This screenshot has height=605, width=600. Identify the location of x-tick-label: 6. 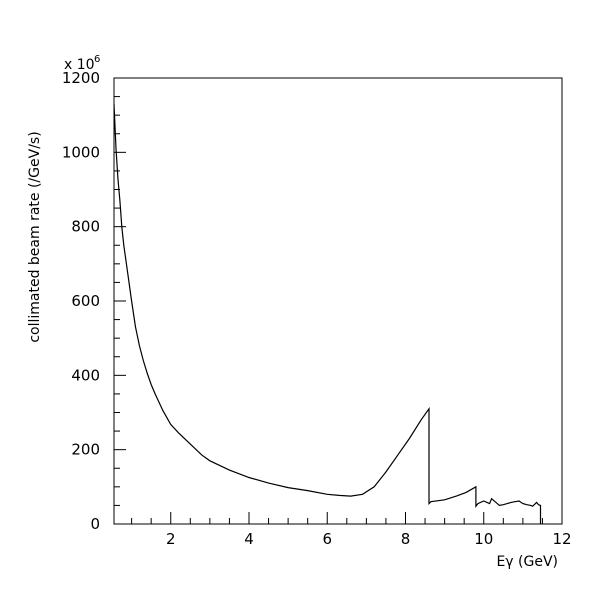
(327, 539).